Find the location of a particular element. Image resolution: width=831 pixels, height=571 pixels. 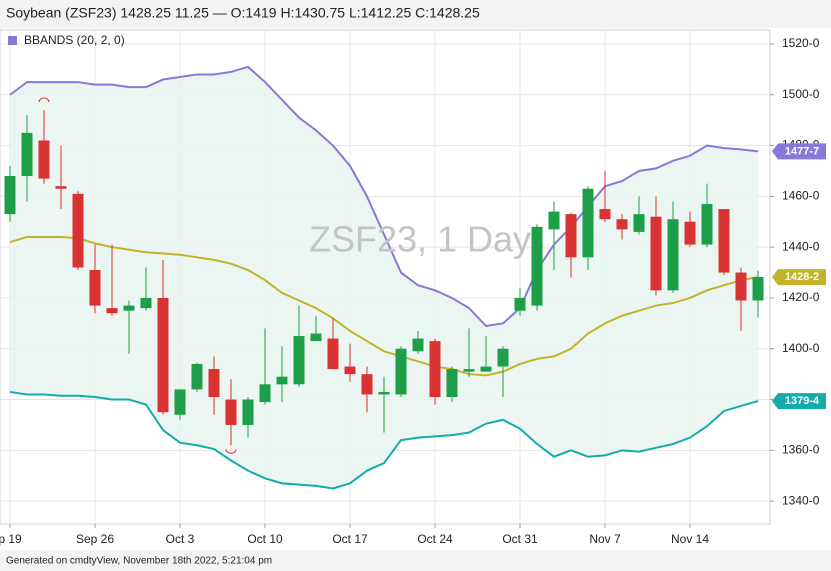

y-tick-label: 1500-0 is located at coordinates (801, 94).